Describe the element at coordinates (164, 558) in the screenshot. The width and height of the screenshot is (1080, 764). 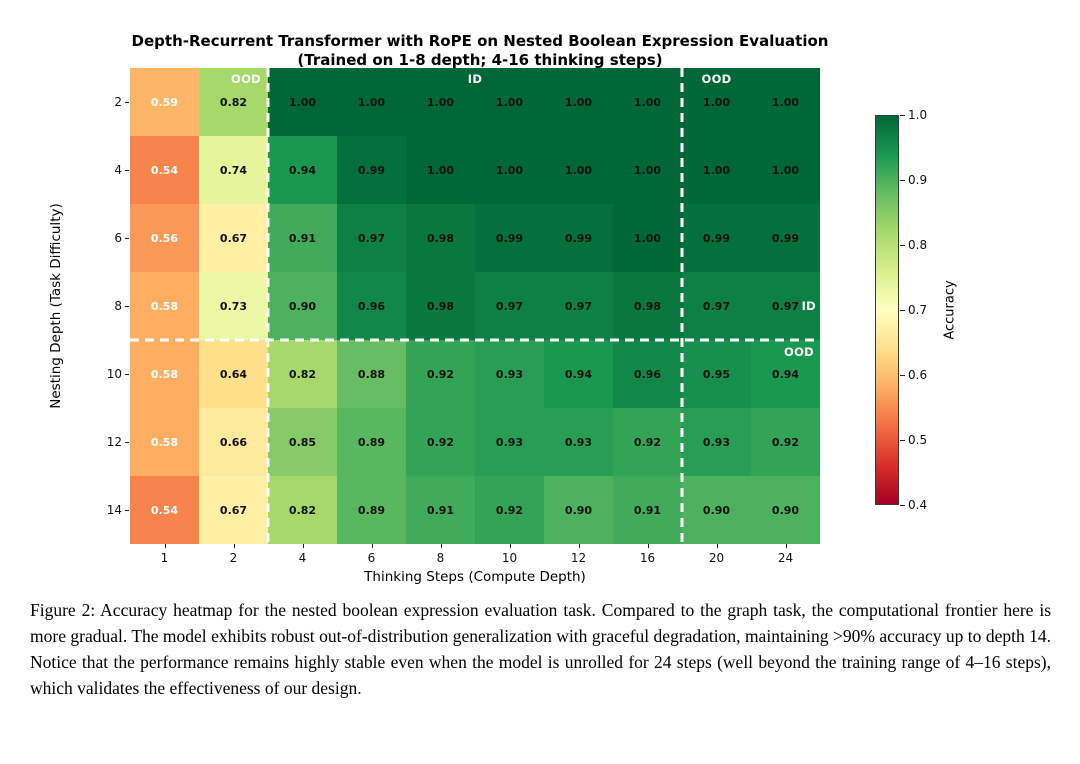
I see `x-tick-label: 1` at that location.